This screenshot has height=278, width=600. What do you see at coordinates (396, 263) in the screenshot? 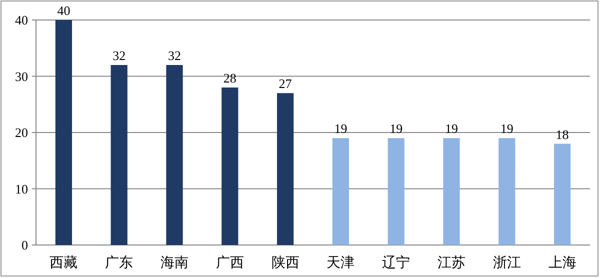
I see `x-tick-label: 辽宁` at bounding box center [396, 263].